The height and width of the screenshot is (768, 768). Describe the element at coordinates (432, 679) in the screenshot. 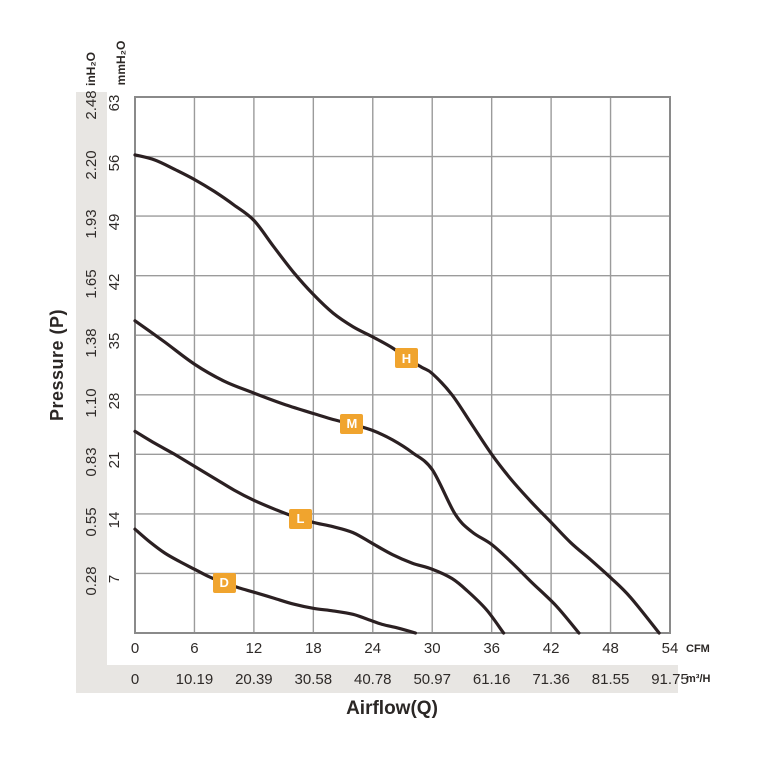

I see `x-tick-m3h: 50.97` at that location.